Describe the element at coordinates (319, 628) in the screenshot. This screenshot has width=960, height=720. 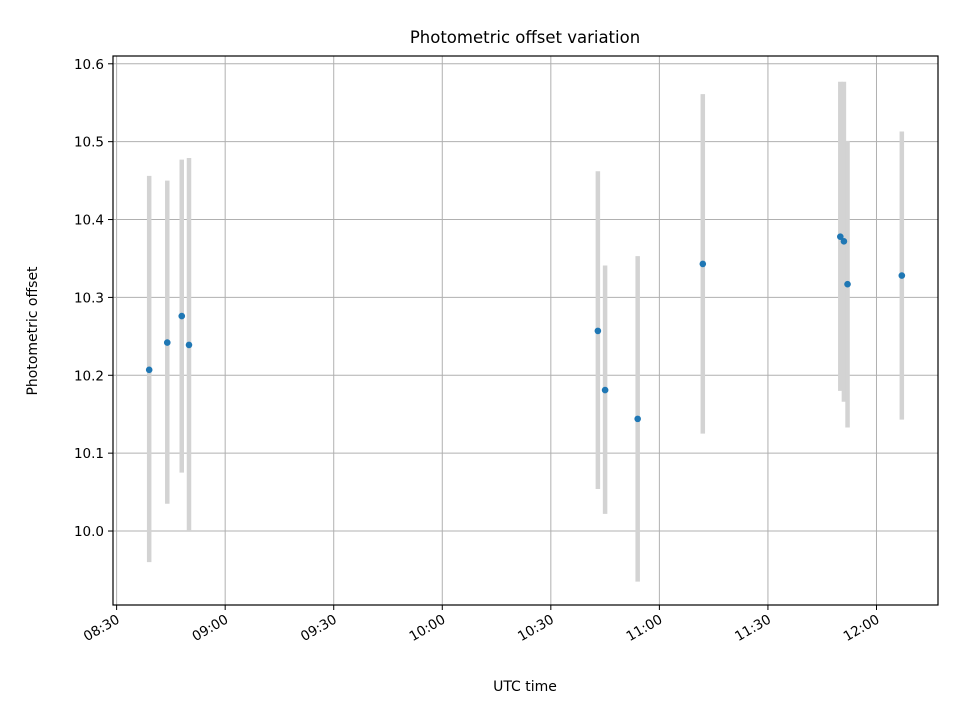
I see `x-tick-label: 09:30` at that location.